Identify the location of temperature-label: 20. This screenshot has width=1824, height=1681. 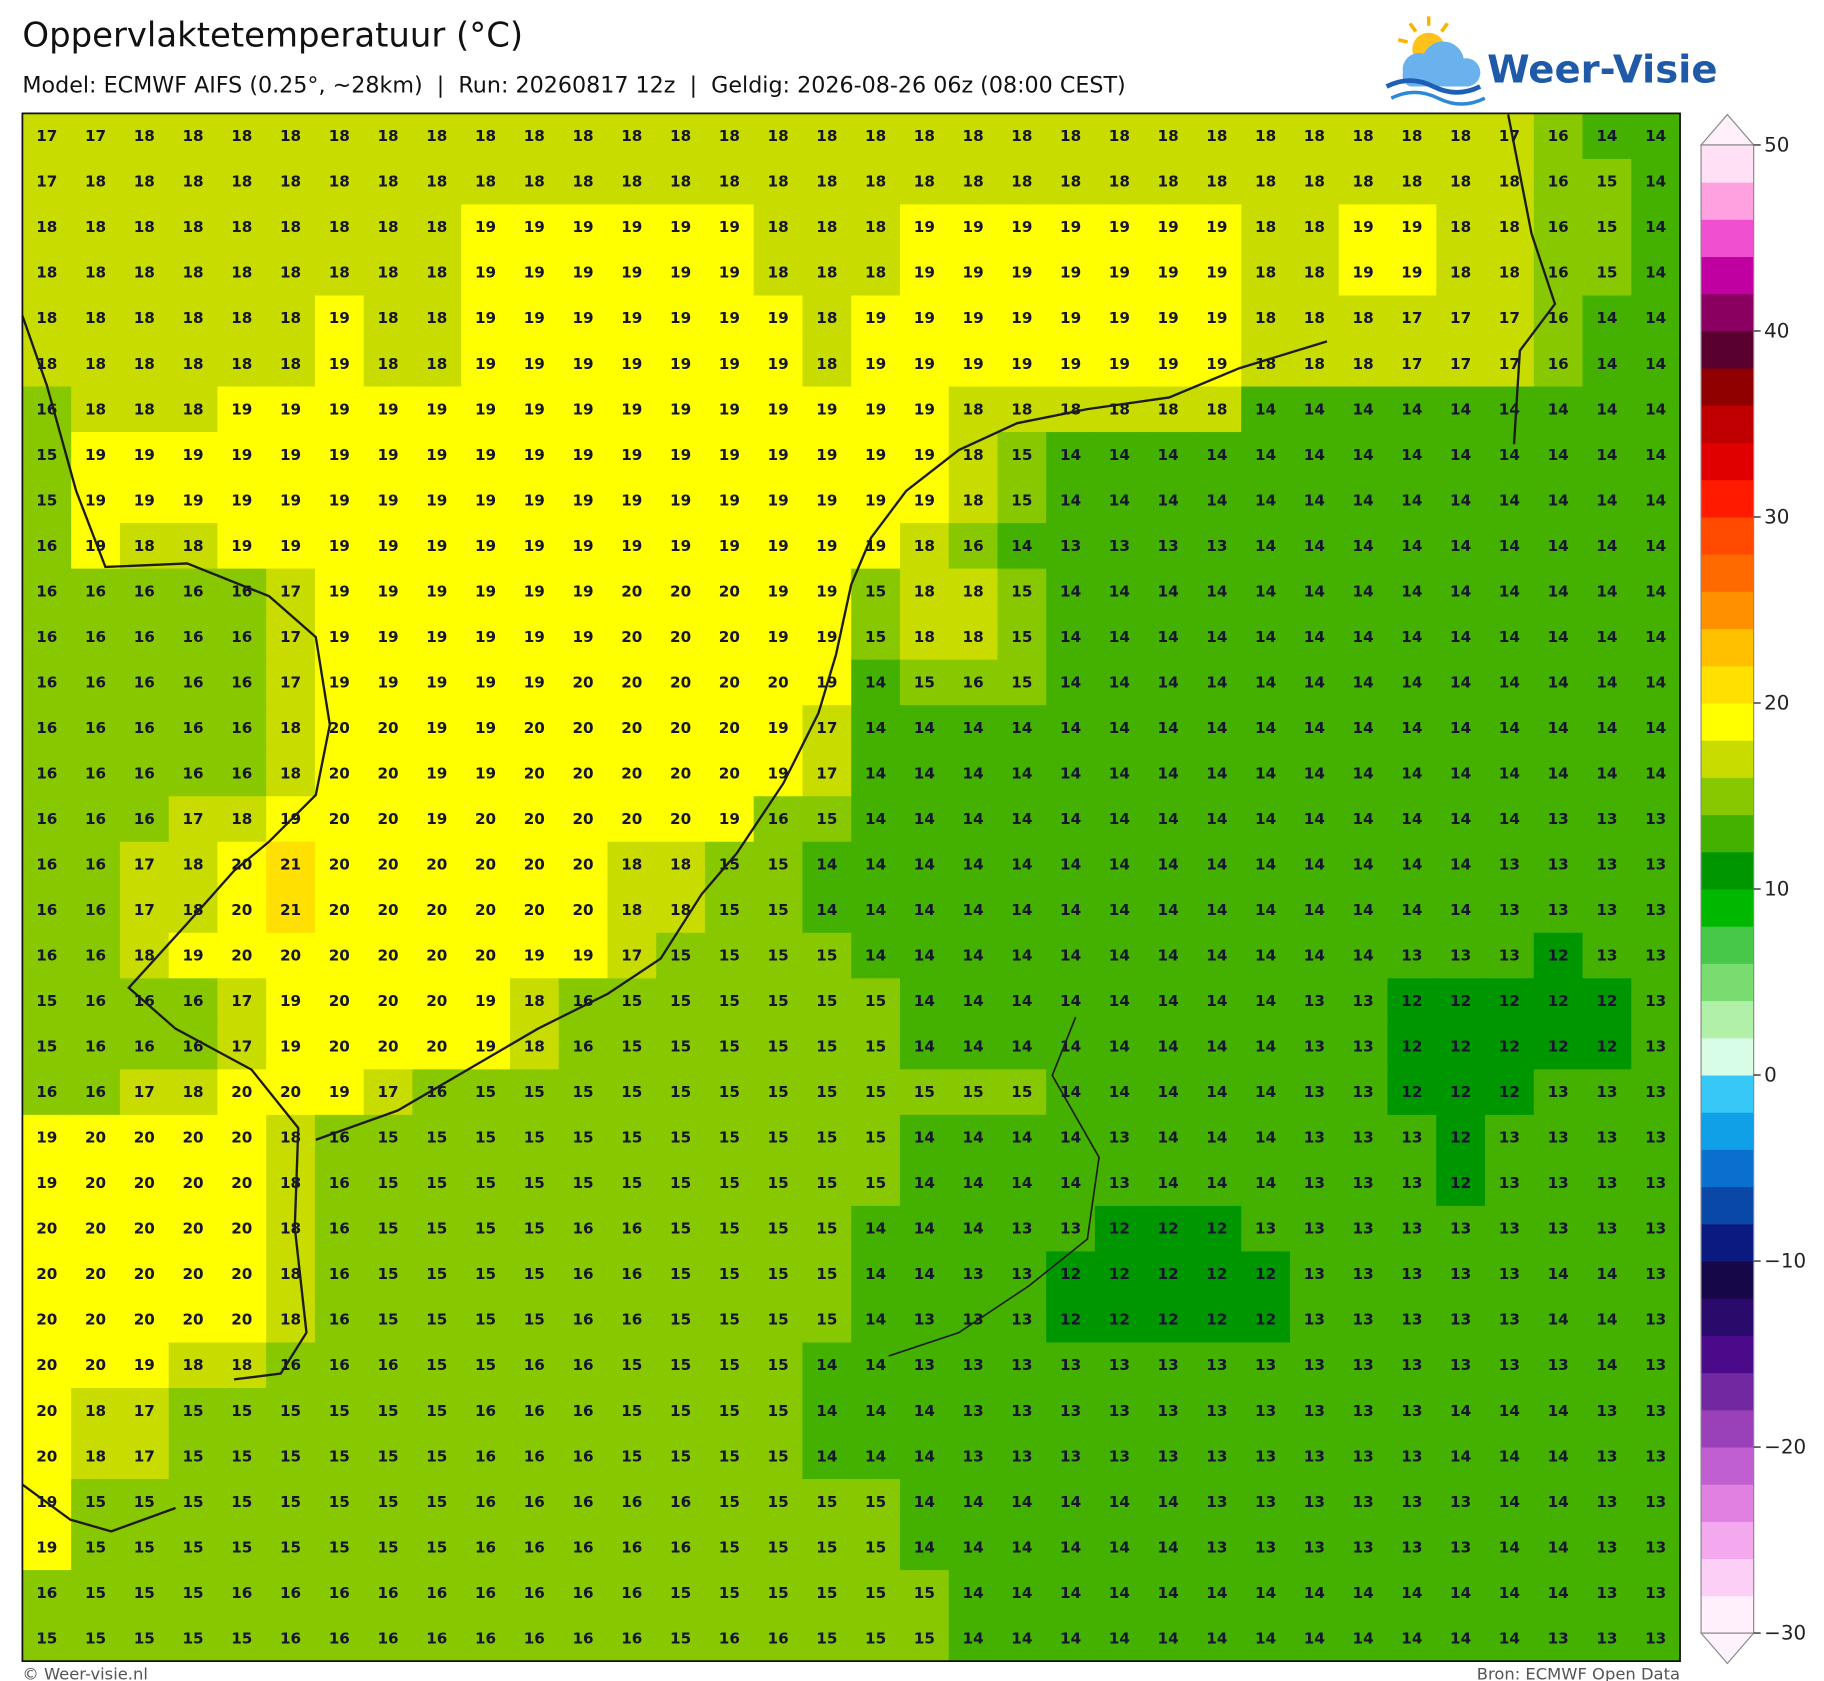
(192, 1183).